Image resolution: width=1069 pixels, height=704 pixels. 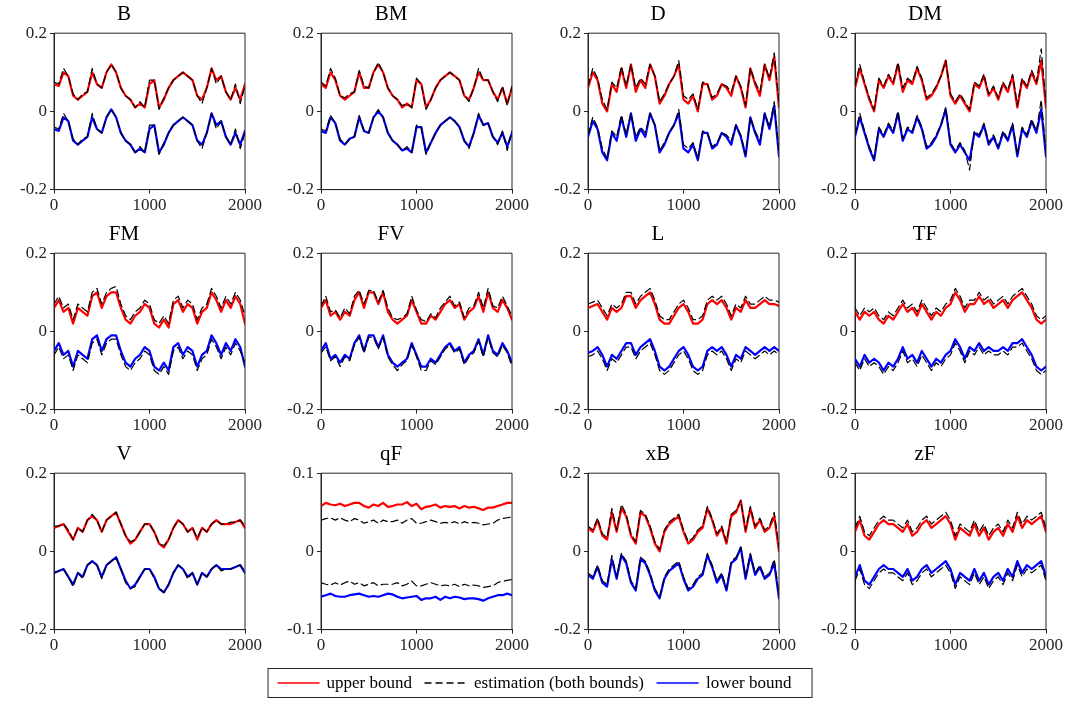 What do you see at coordinates (124, 13) in the screenshot?
I see `chart-title: B` at bounding box center [124, 13].